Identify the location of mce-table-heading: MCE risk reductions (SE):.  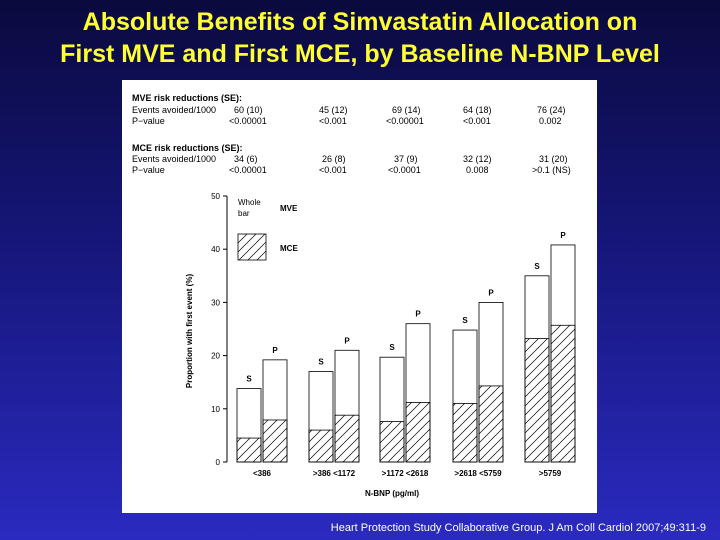
(187, 148).